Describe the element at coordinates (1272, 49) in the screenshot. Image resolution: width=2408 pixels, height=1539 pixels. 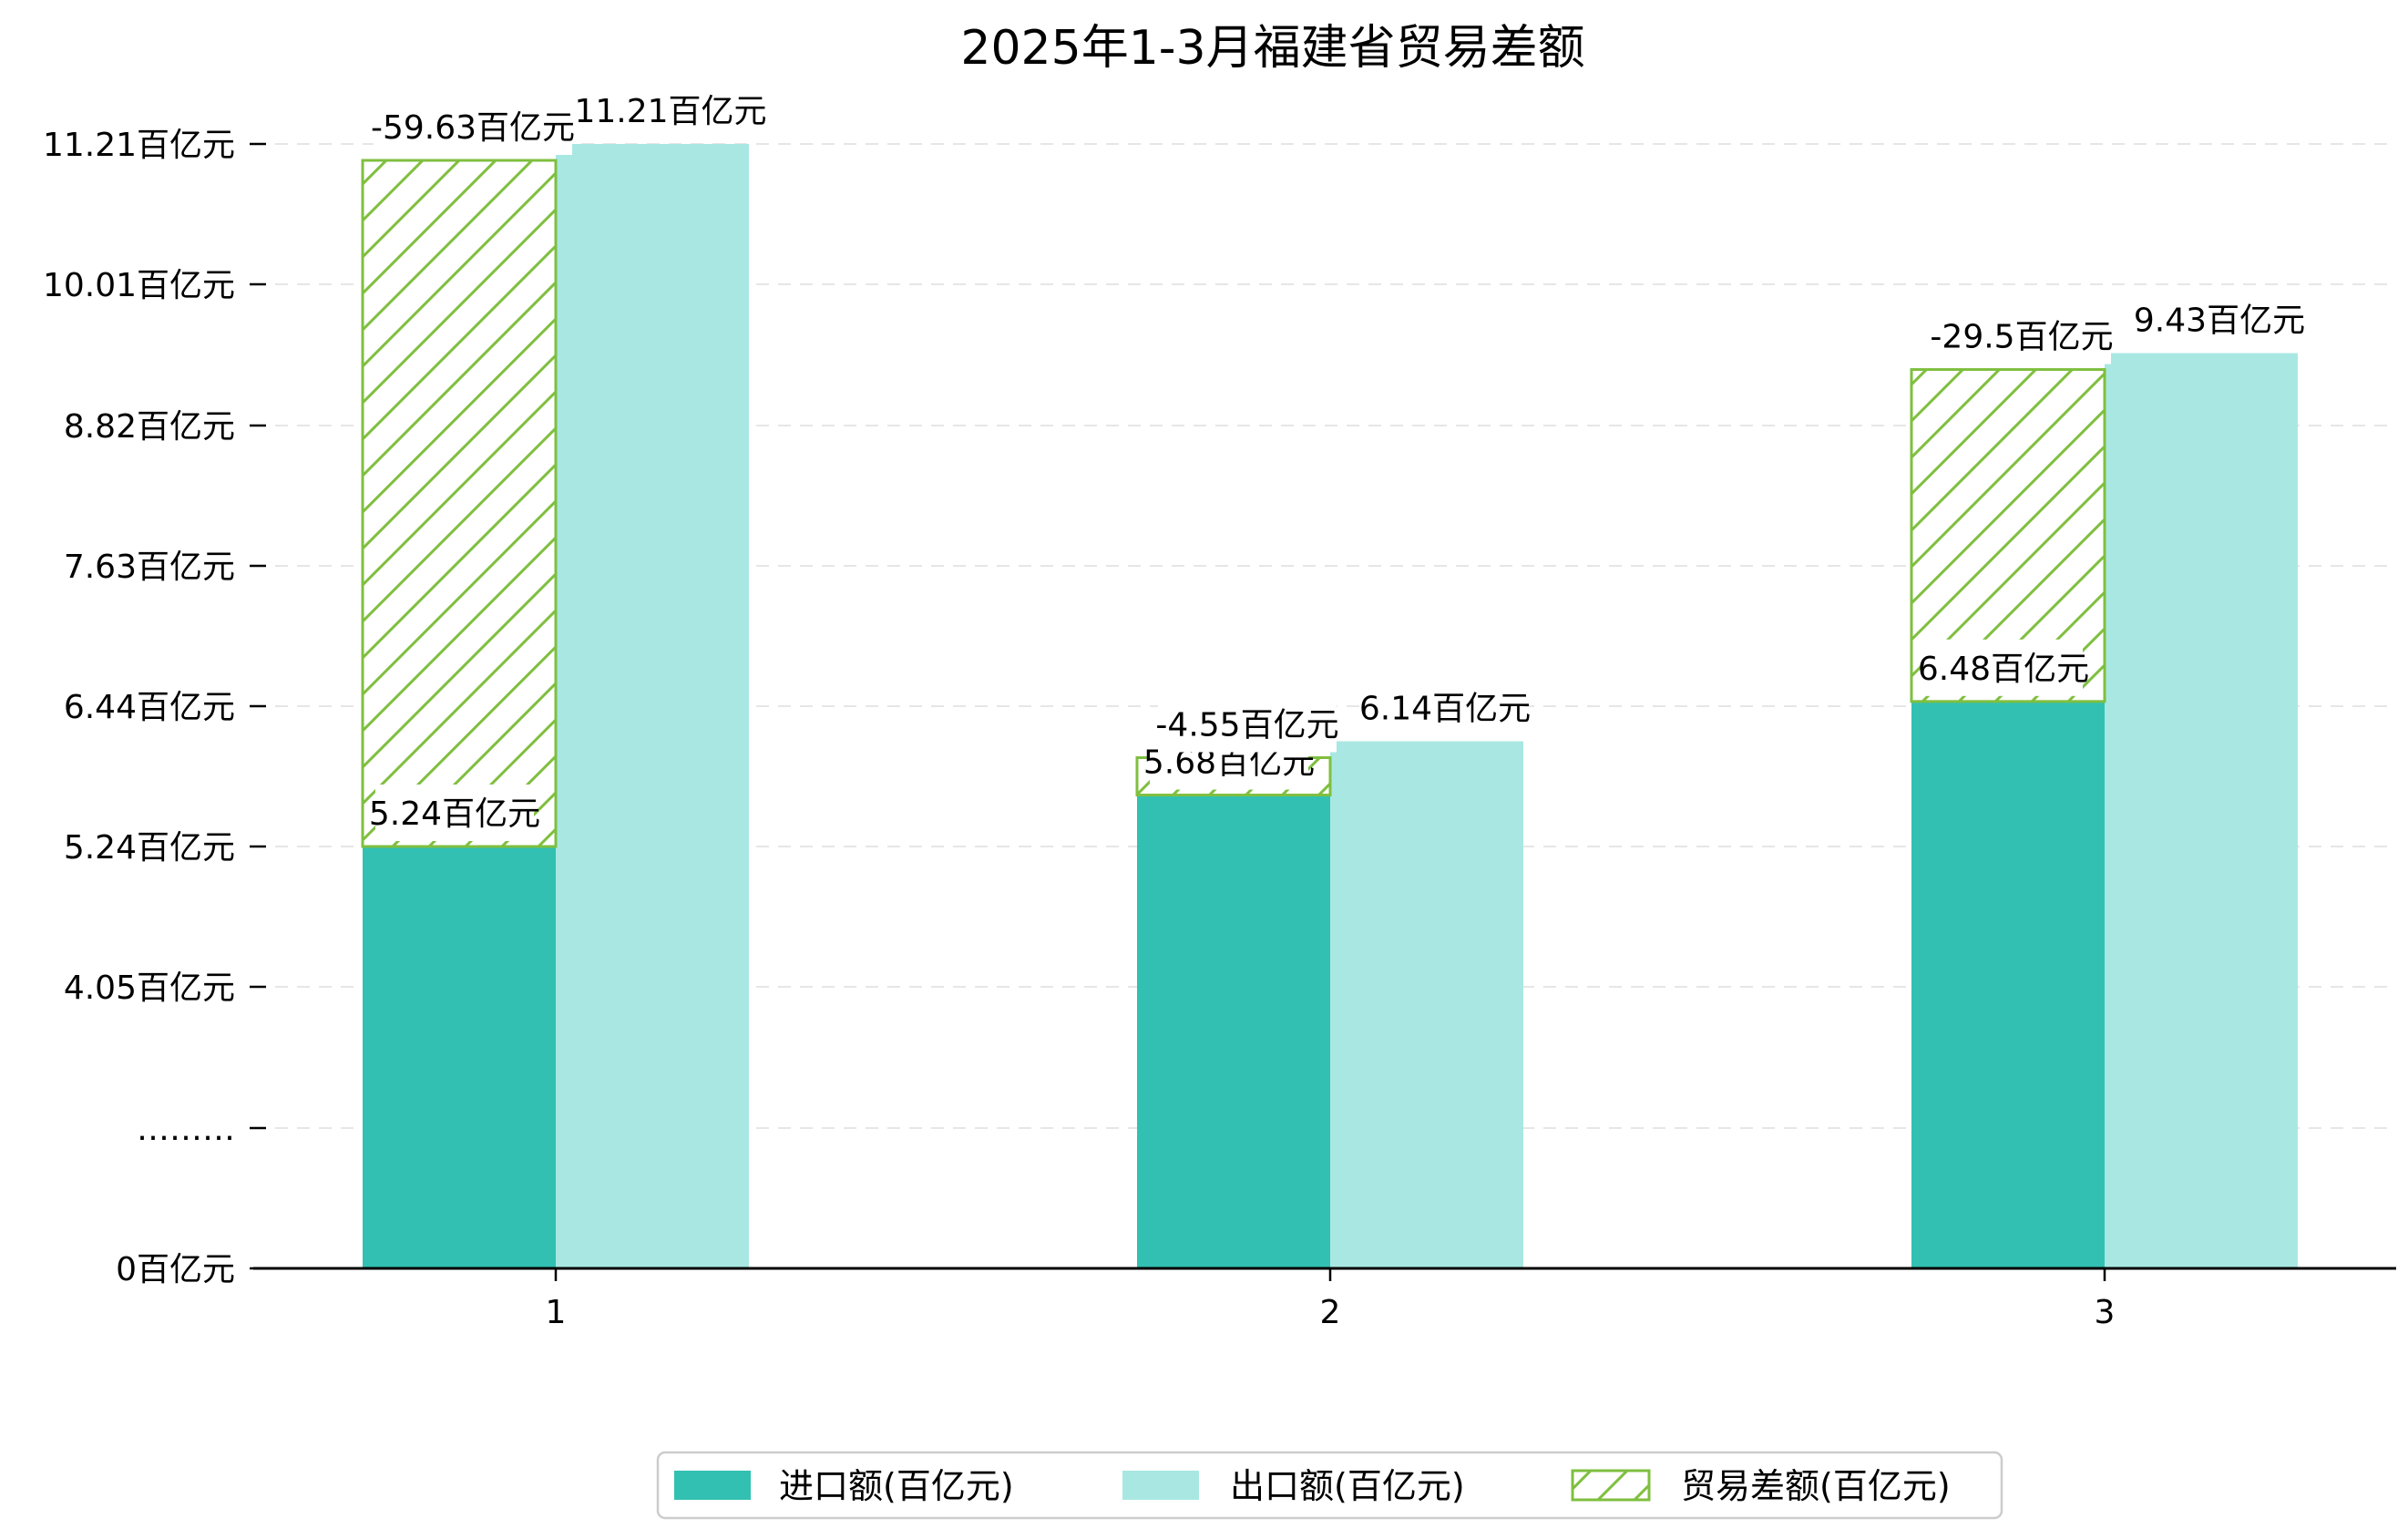
I see `chart-title: 2025年1-3月福建省贸易差额` at that location.